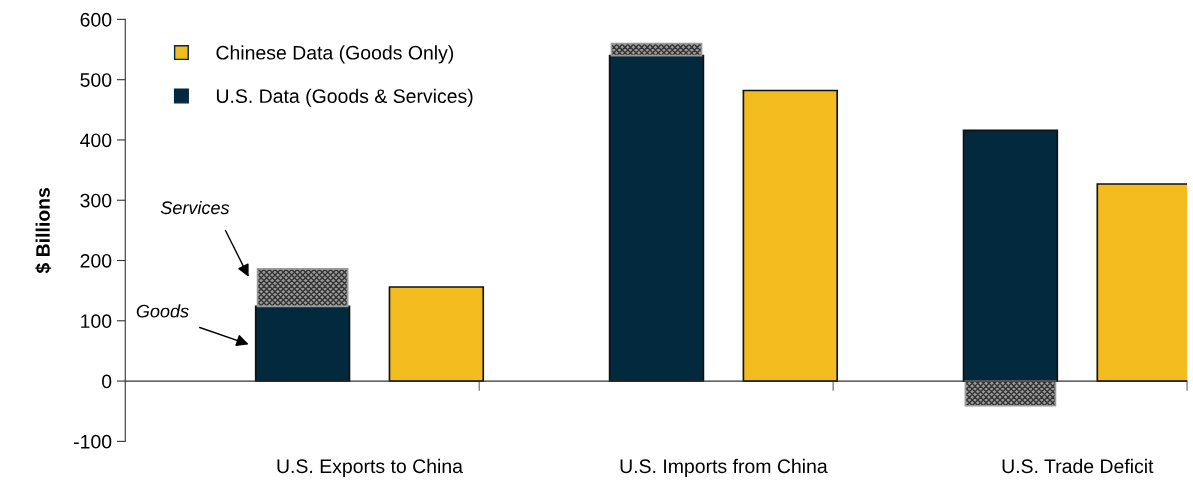 This screenshot has height=485, width=1193. What do you see at coordinates (96, 260) in the screenshot?
I see `y-tick-label: 200` at bounding box center [96, 260].